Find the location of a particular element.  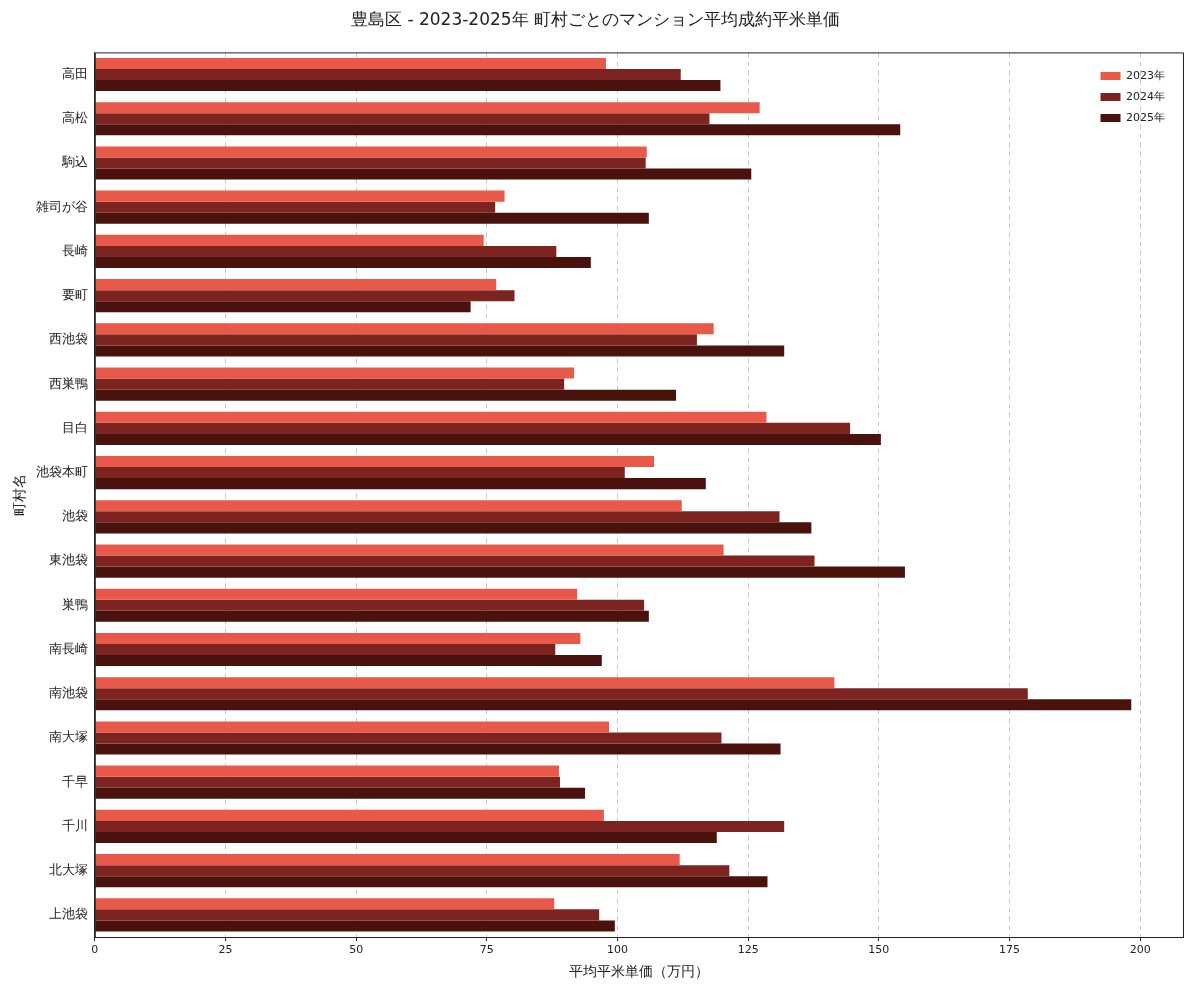

y-tick-label: 北大塚 is located at coordinates (68, 870).